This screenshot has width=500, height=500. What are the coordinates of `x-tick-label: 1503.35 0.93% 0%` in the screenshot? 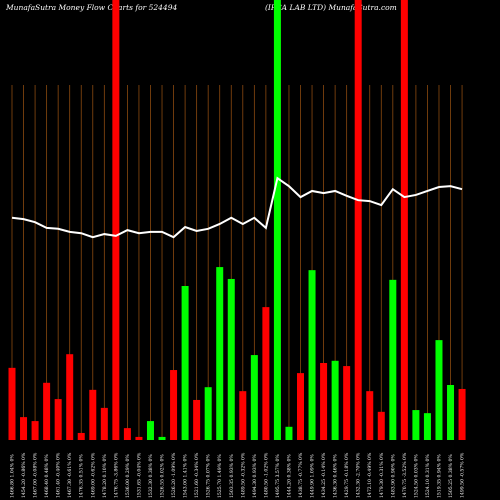 It's located at (232, 476).